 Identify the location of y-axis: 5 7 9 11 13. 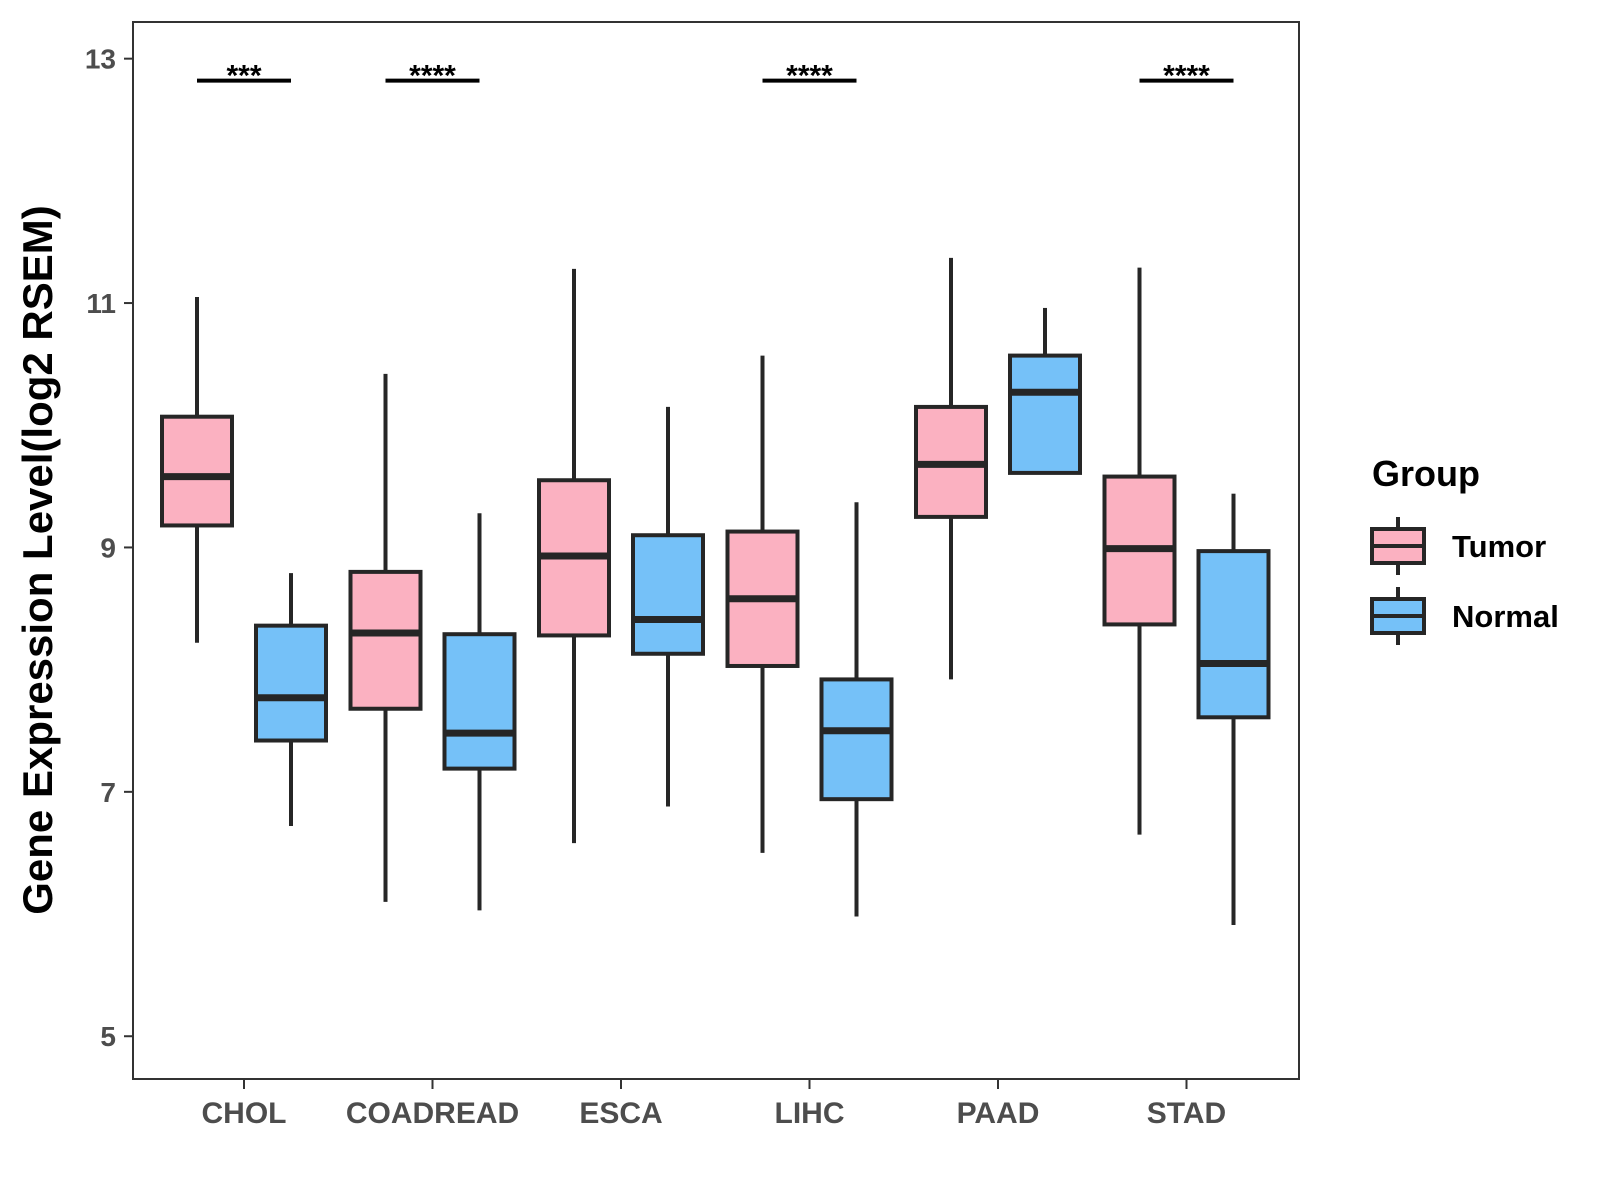
(109, 548).